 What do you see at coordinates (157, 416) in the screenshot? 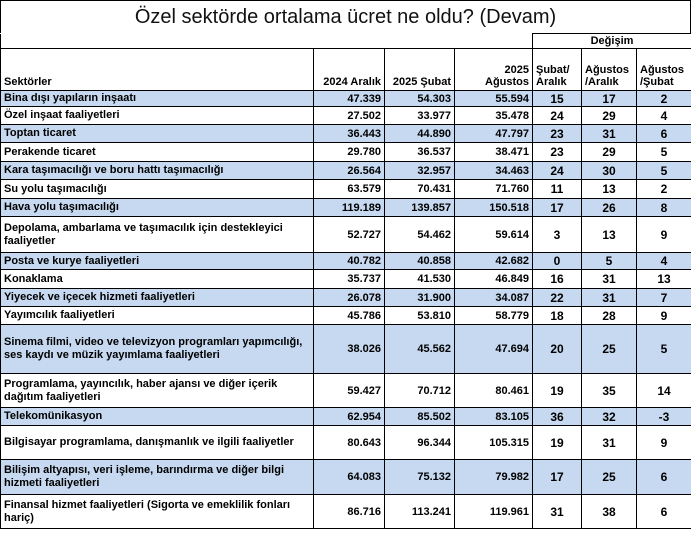
I see `sector: Telekomünikasyon` at bounding box center [157, 416].